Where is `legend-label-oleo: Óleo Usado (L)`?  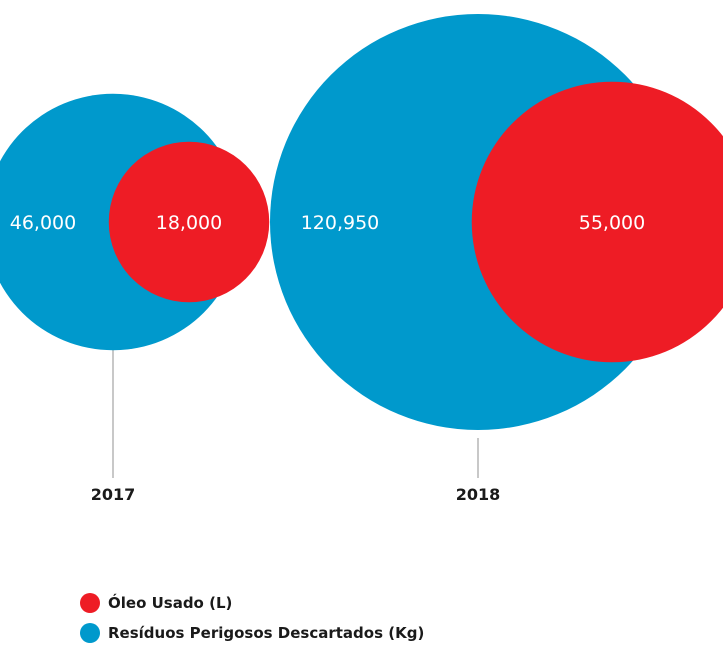
legend-label-oleo: Óleo Usado (L) is located at coordinates (170, 603).